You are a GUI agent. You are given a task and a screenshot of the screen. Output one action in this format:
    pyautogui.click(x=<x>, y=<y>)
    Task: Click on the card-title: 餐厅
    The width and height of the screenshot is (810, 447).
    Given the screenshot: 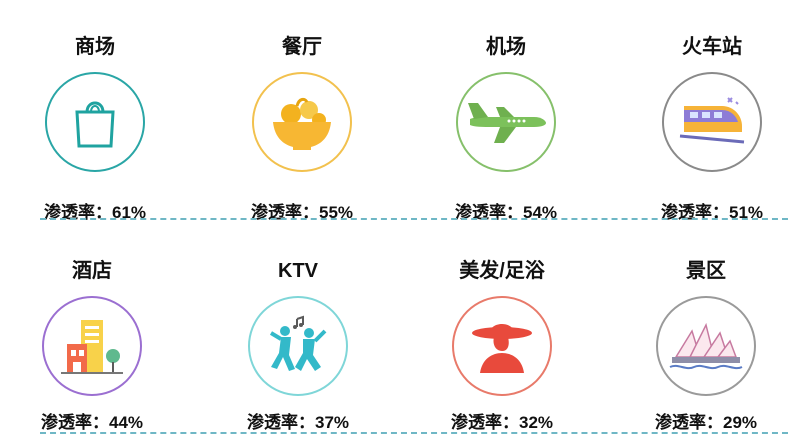 What is the action you would take?
    pyautogui.click(x=302, y=47)
    